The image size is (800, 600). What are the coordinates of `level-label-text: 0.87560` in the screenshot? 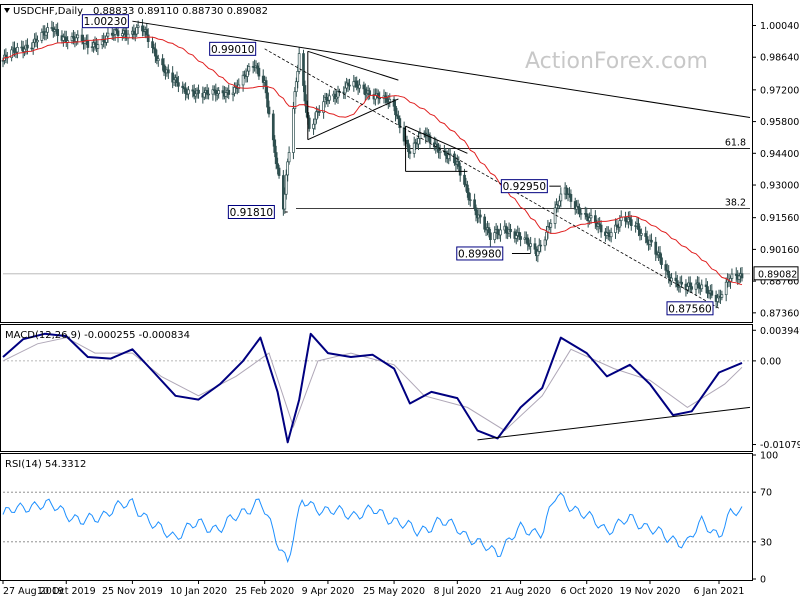 It's located at (689, 309).